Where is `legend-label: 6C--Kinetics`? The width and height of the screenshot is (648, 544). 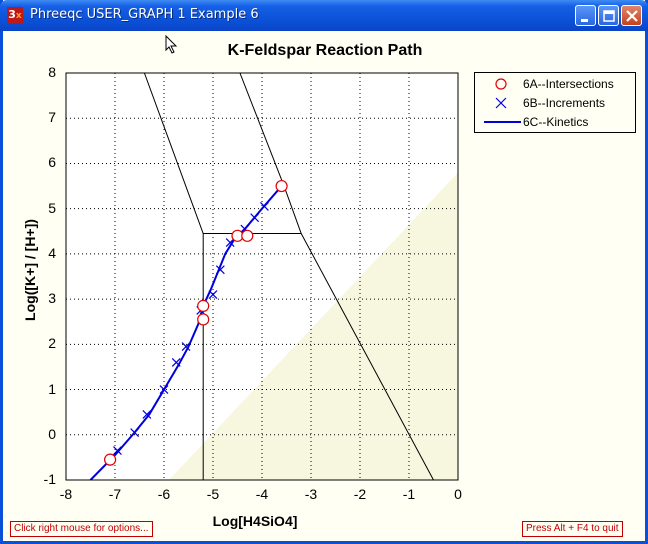
legend-label: 6C--Kinetics is located at coordinates (556, 122).